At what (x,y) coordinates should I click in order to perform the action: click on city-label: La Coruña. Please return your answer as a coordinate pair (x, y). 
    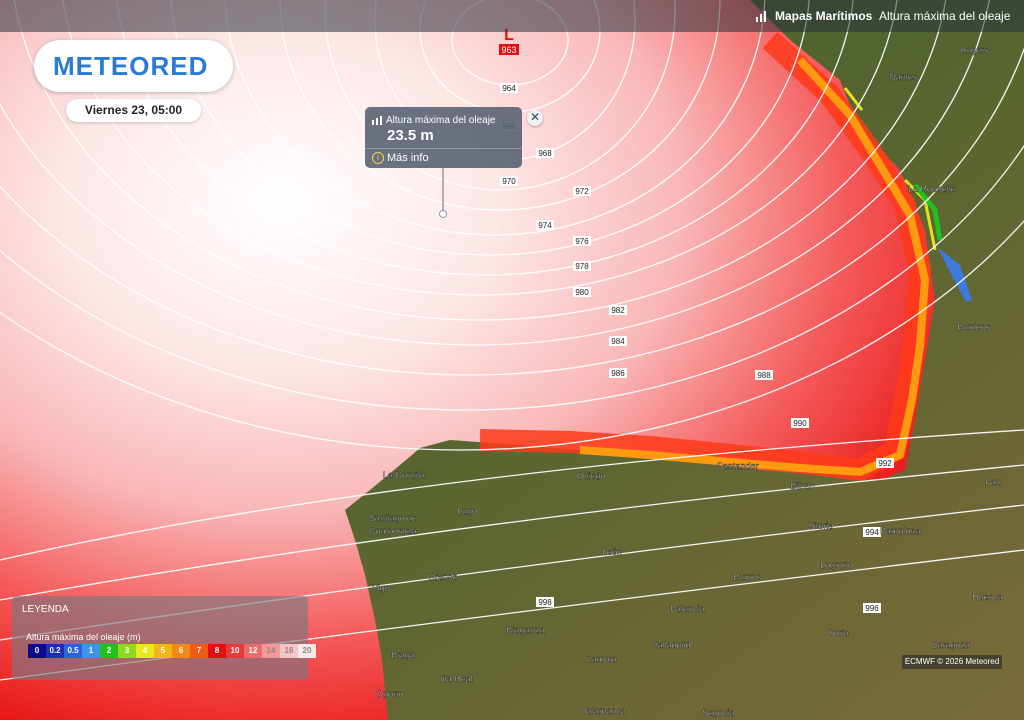
    Looking at the image, I should click on (404, 475).